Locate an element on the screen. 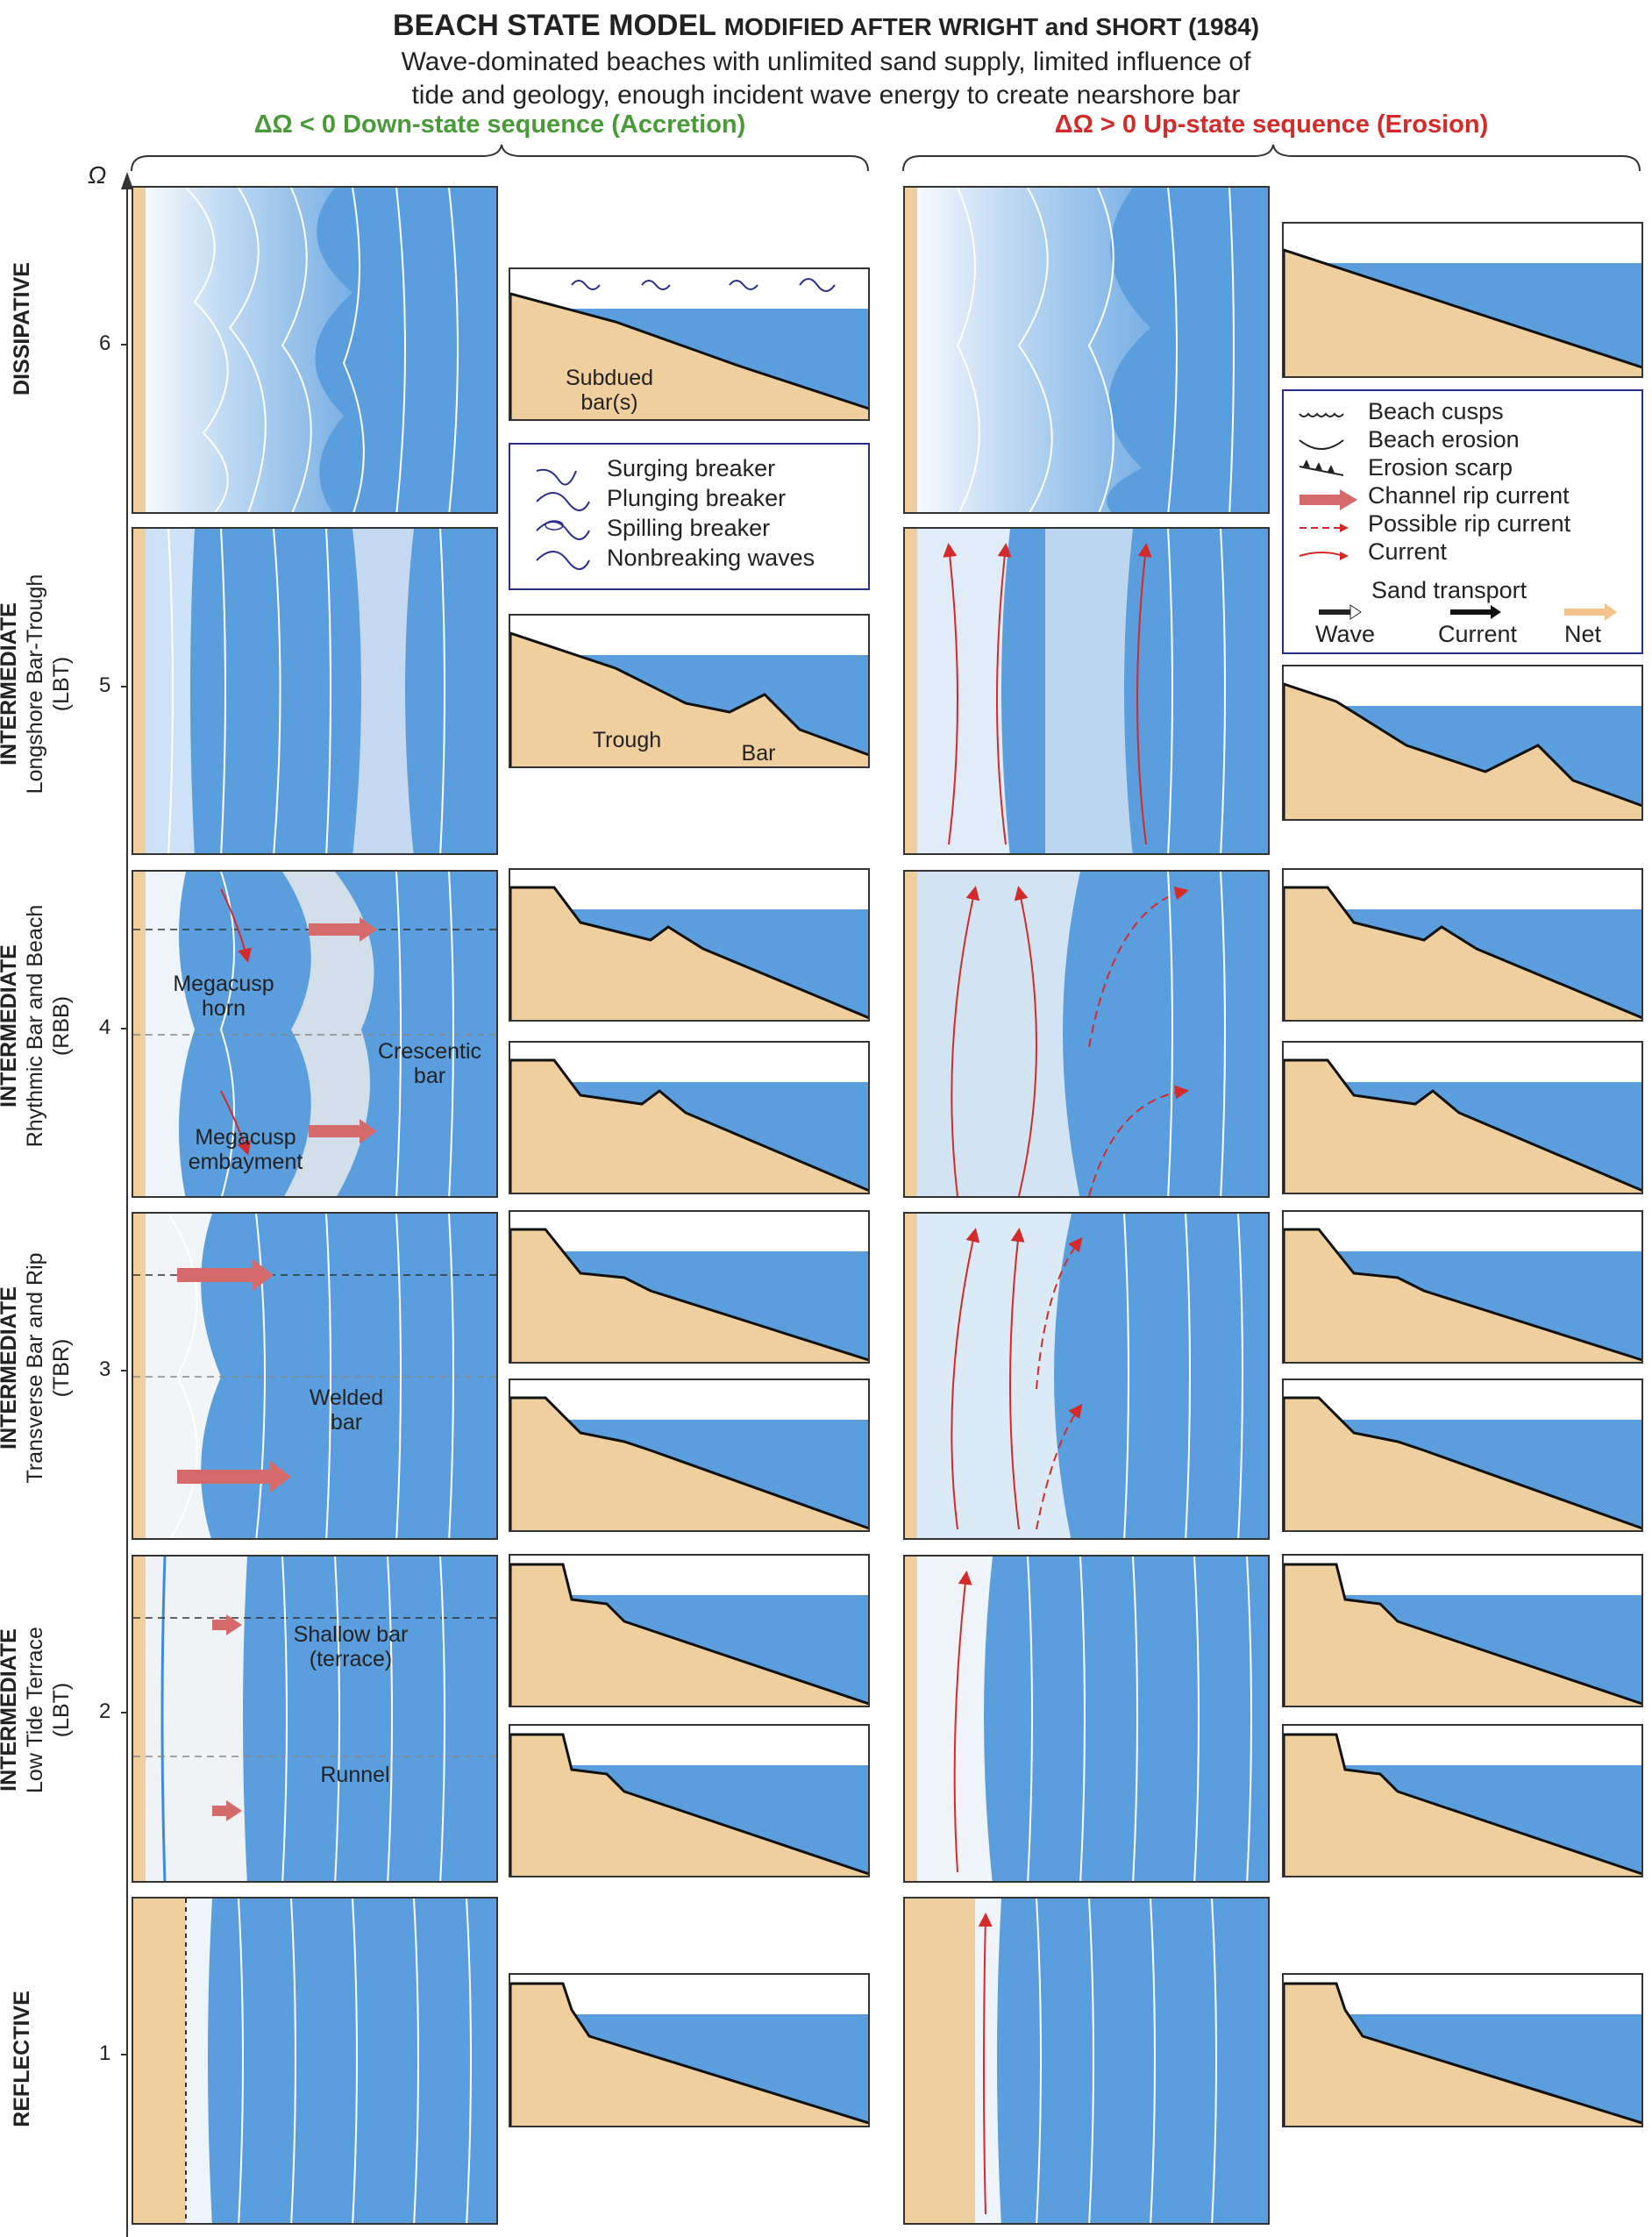 Image resolution: width=1652 pixels, height=2237 pixels. bar-label: Bar is located at coordinates (758, 753).